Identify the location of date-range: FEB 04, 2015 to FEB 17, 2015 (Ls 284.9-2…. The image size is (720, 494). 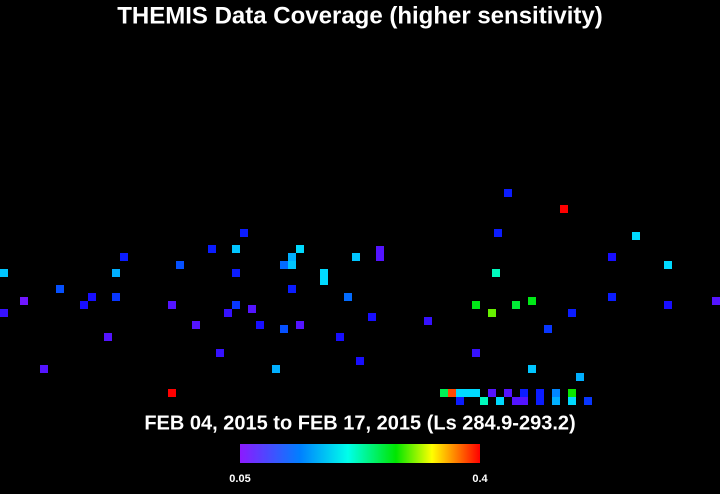
(359, 423).